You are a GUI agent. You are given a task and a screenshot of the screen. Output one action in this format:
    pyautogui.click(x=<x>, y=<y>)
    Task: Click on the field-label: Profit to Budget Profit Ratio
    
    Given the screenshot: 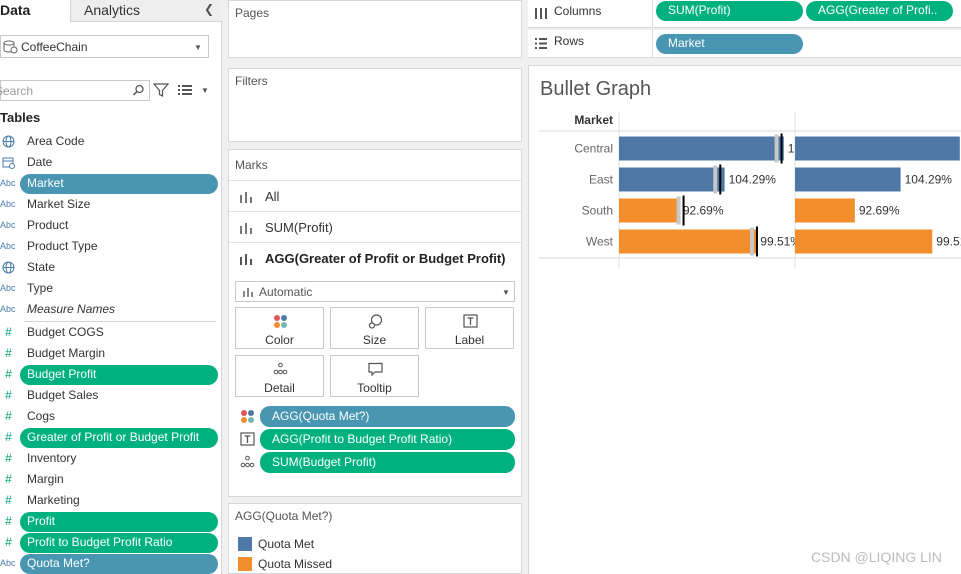 What is the action you would take?
    pyautogui.click(x=100, y=542)
    